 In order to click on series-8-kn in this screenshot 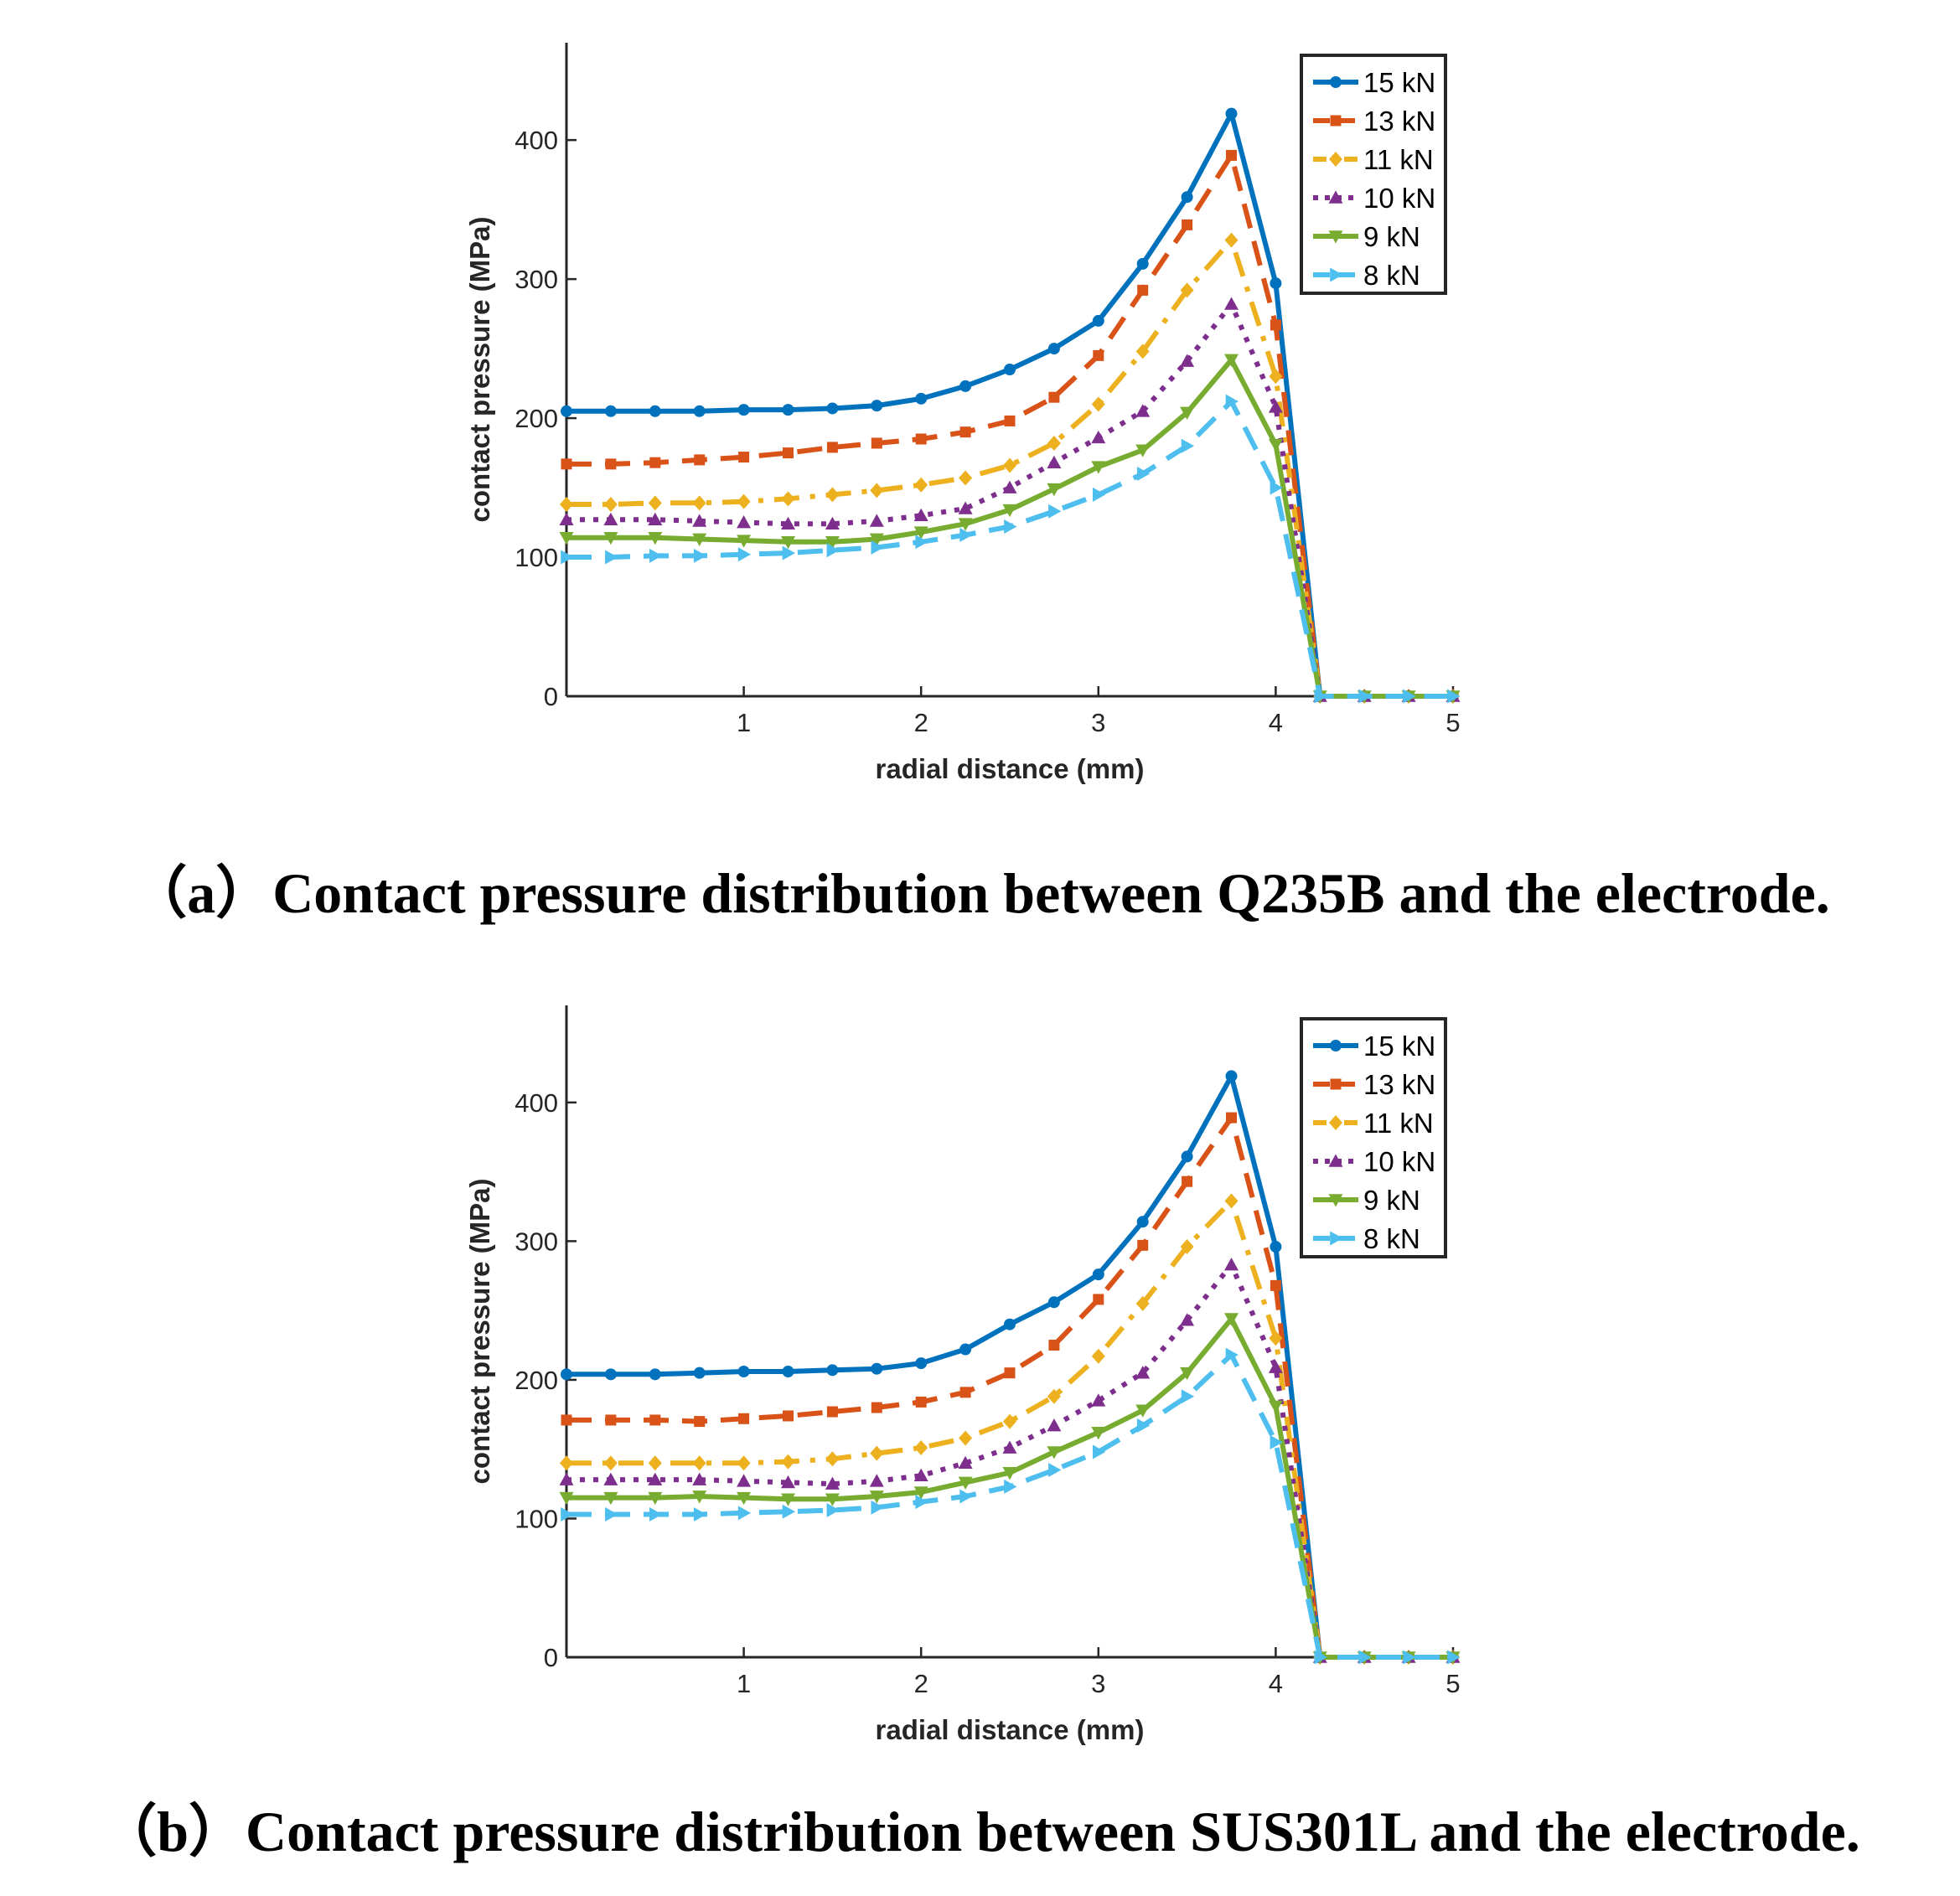, I will do `click(1011, 1506)`.